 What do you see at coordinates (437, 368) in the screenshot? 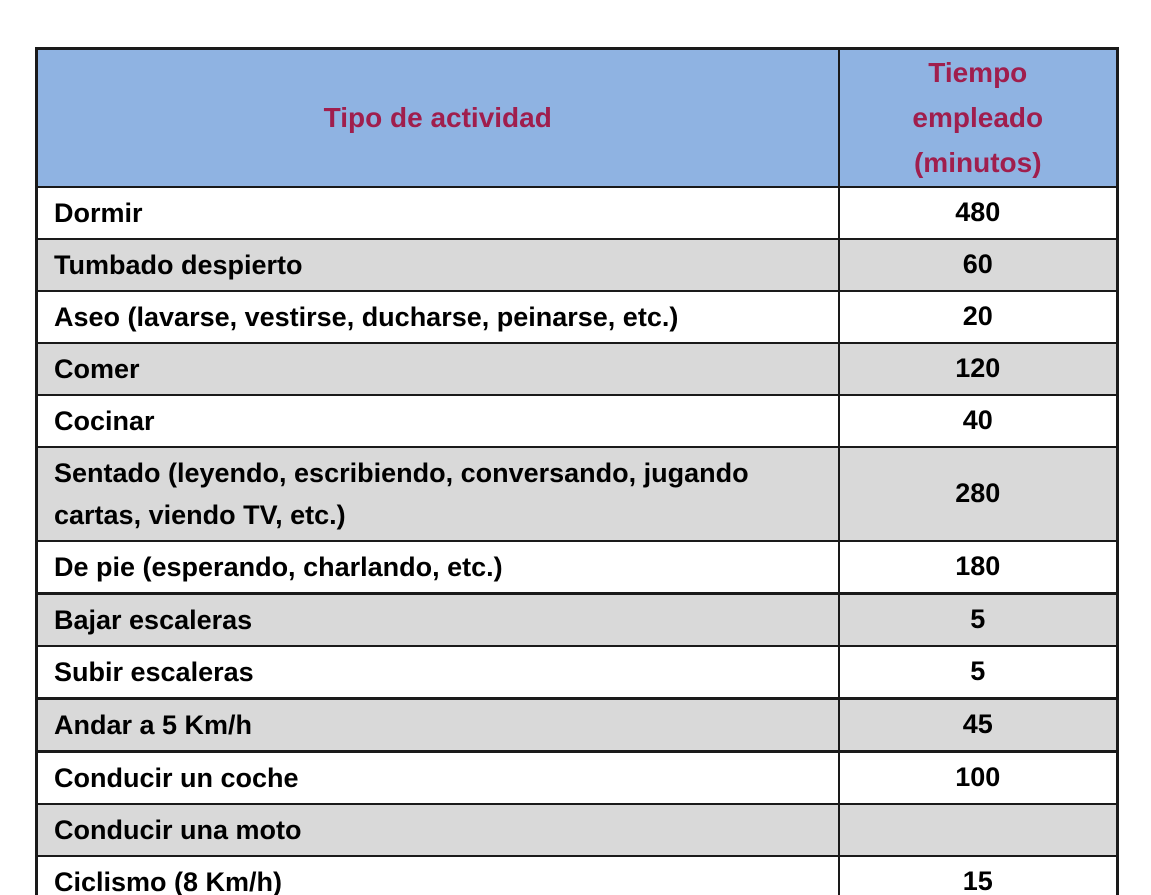
I see `activity-cell: Comer` at bounding box center [437, 368].